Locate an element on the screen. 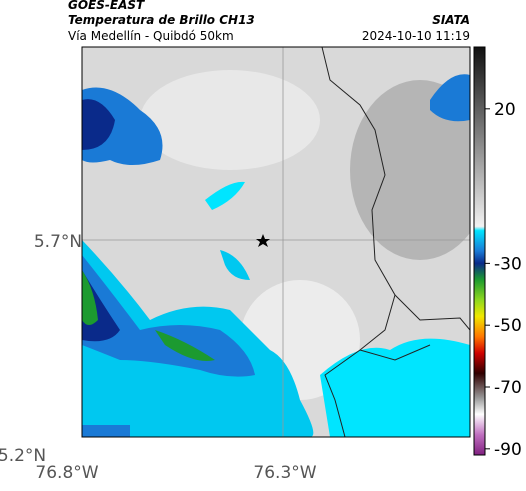  colorbar-tick-label: -90 is located at coordinates (508, 450).